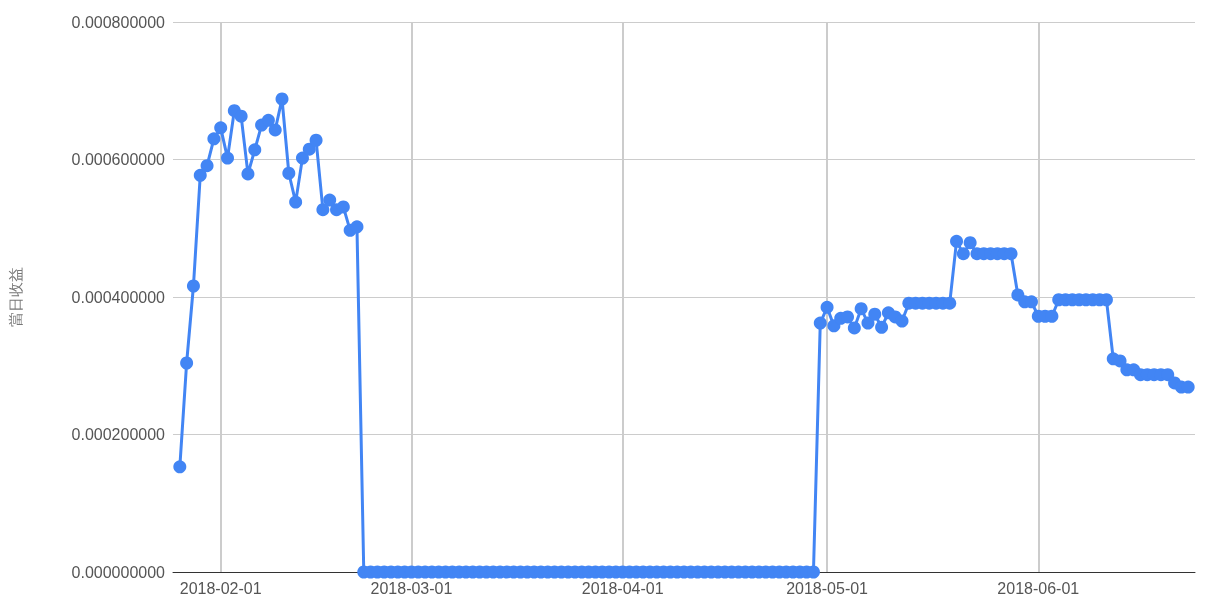  I want to click on x-tick-label: 2018-03-01, so click(411, 588).